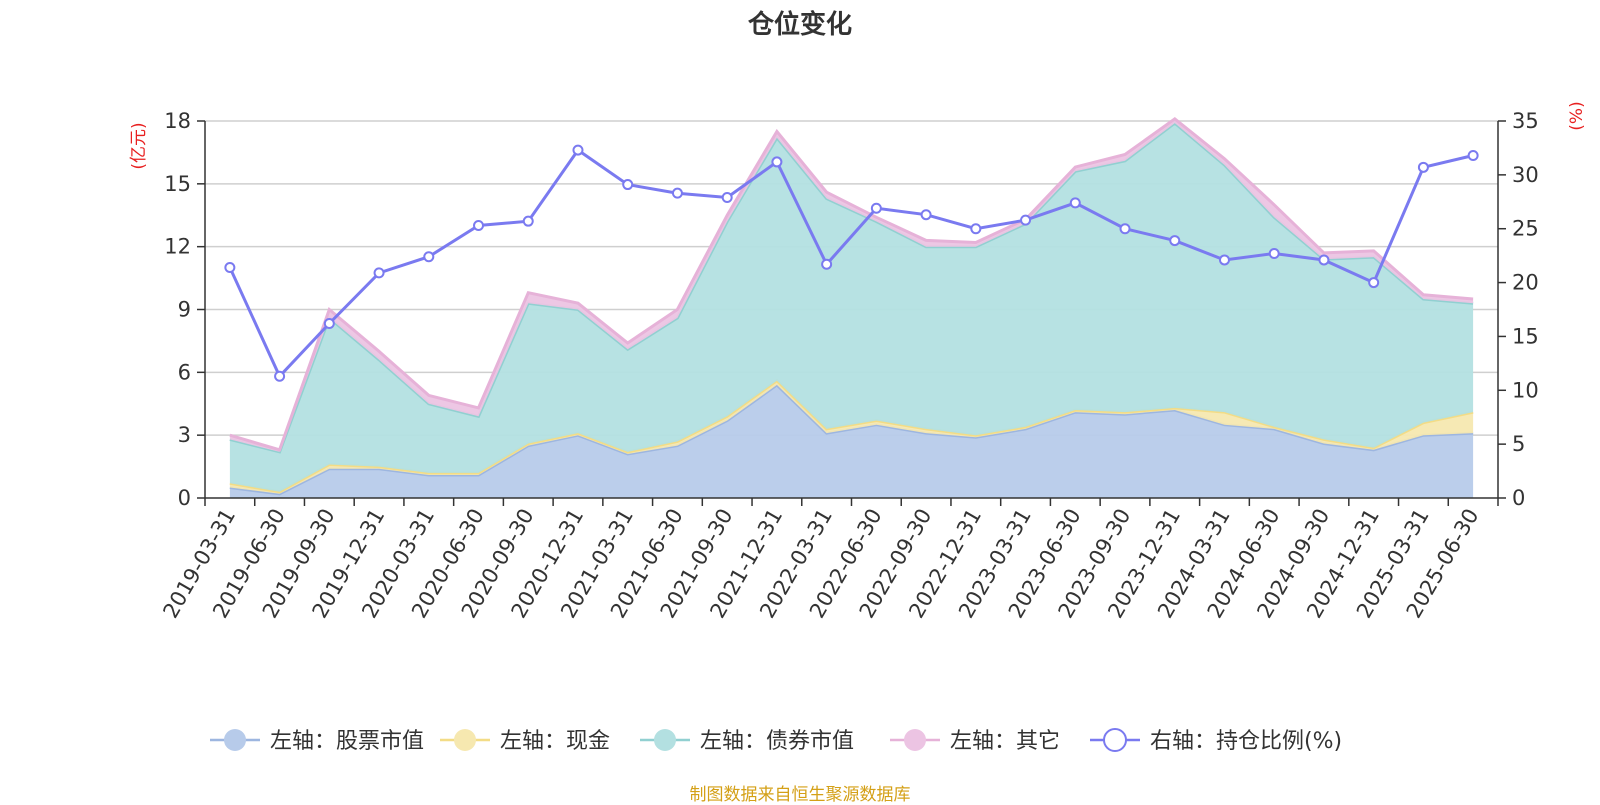 This screenshot has width=1600, height=805. Describe the element at coordinates (1525, 283) in the screenshot. I see `right-tick-label: 20` at that location.